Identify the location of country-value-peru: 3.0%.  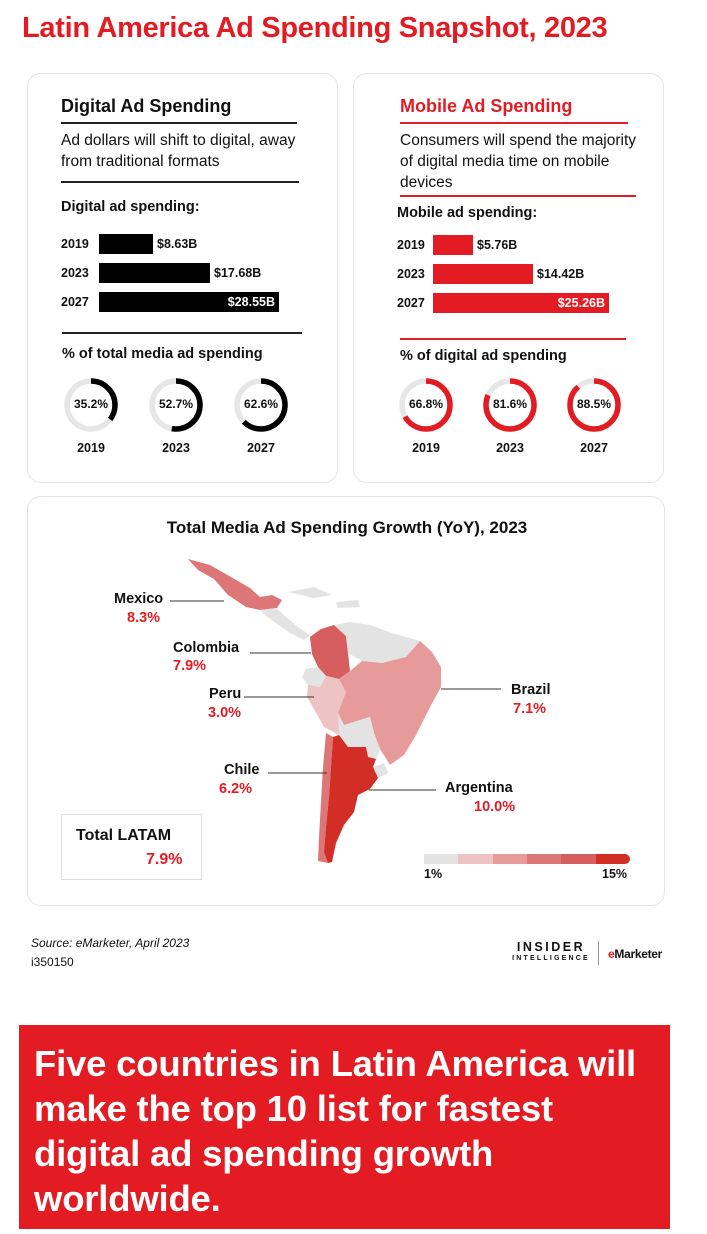
(225, 713).